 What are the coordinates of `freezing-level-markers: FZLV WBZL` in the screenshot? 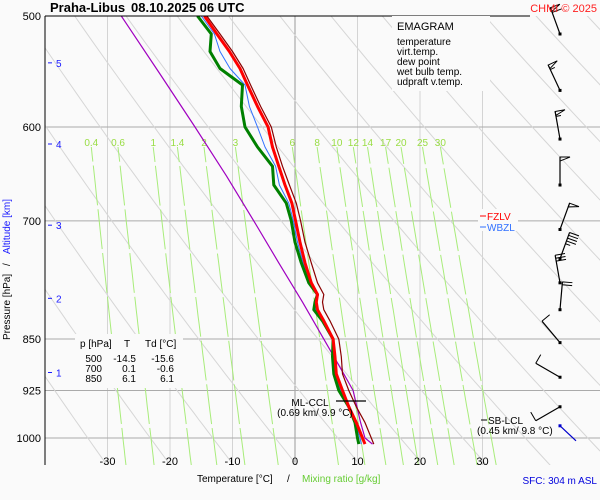 It's located at (498, 221).